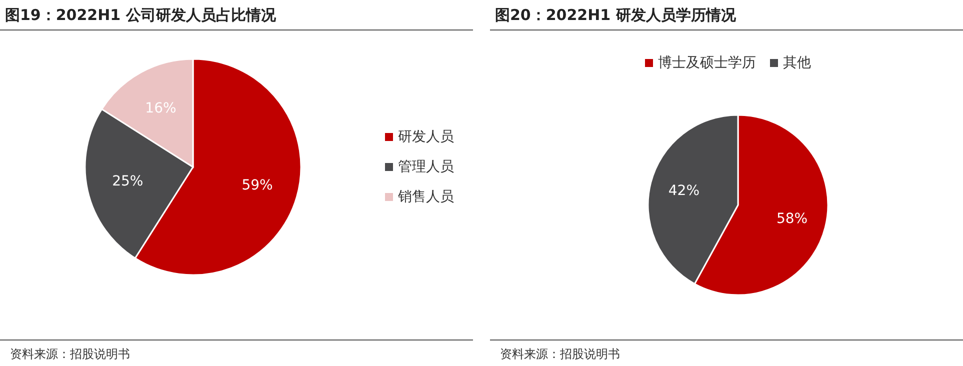  What do you see at coordinates (426, 167) in the screenshot?
I see `legend-label: 管理人员` at bounding box center [426, 167].